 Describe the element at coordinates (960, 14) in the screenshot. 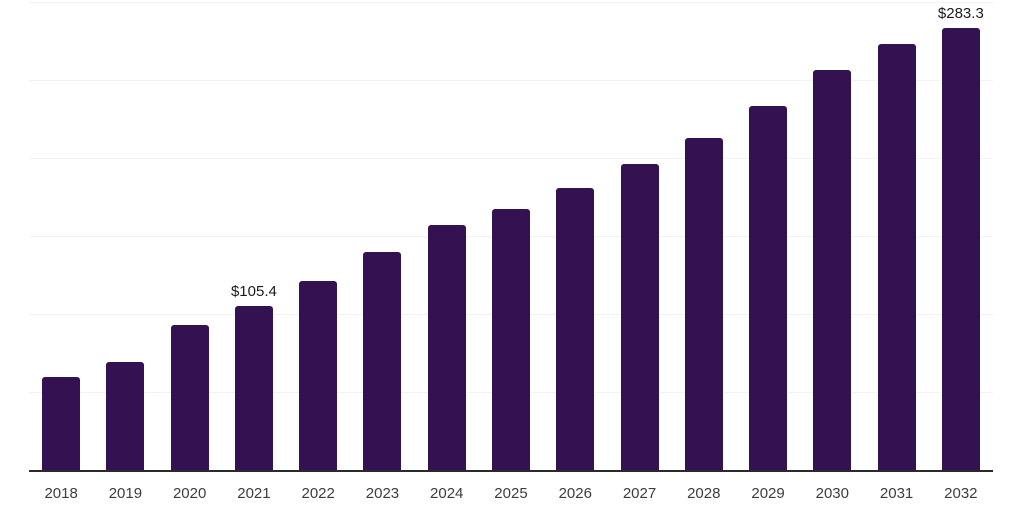

I see `data-label-2032: $283.3` at that location.